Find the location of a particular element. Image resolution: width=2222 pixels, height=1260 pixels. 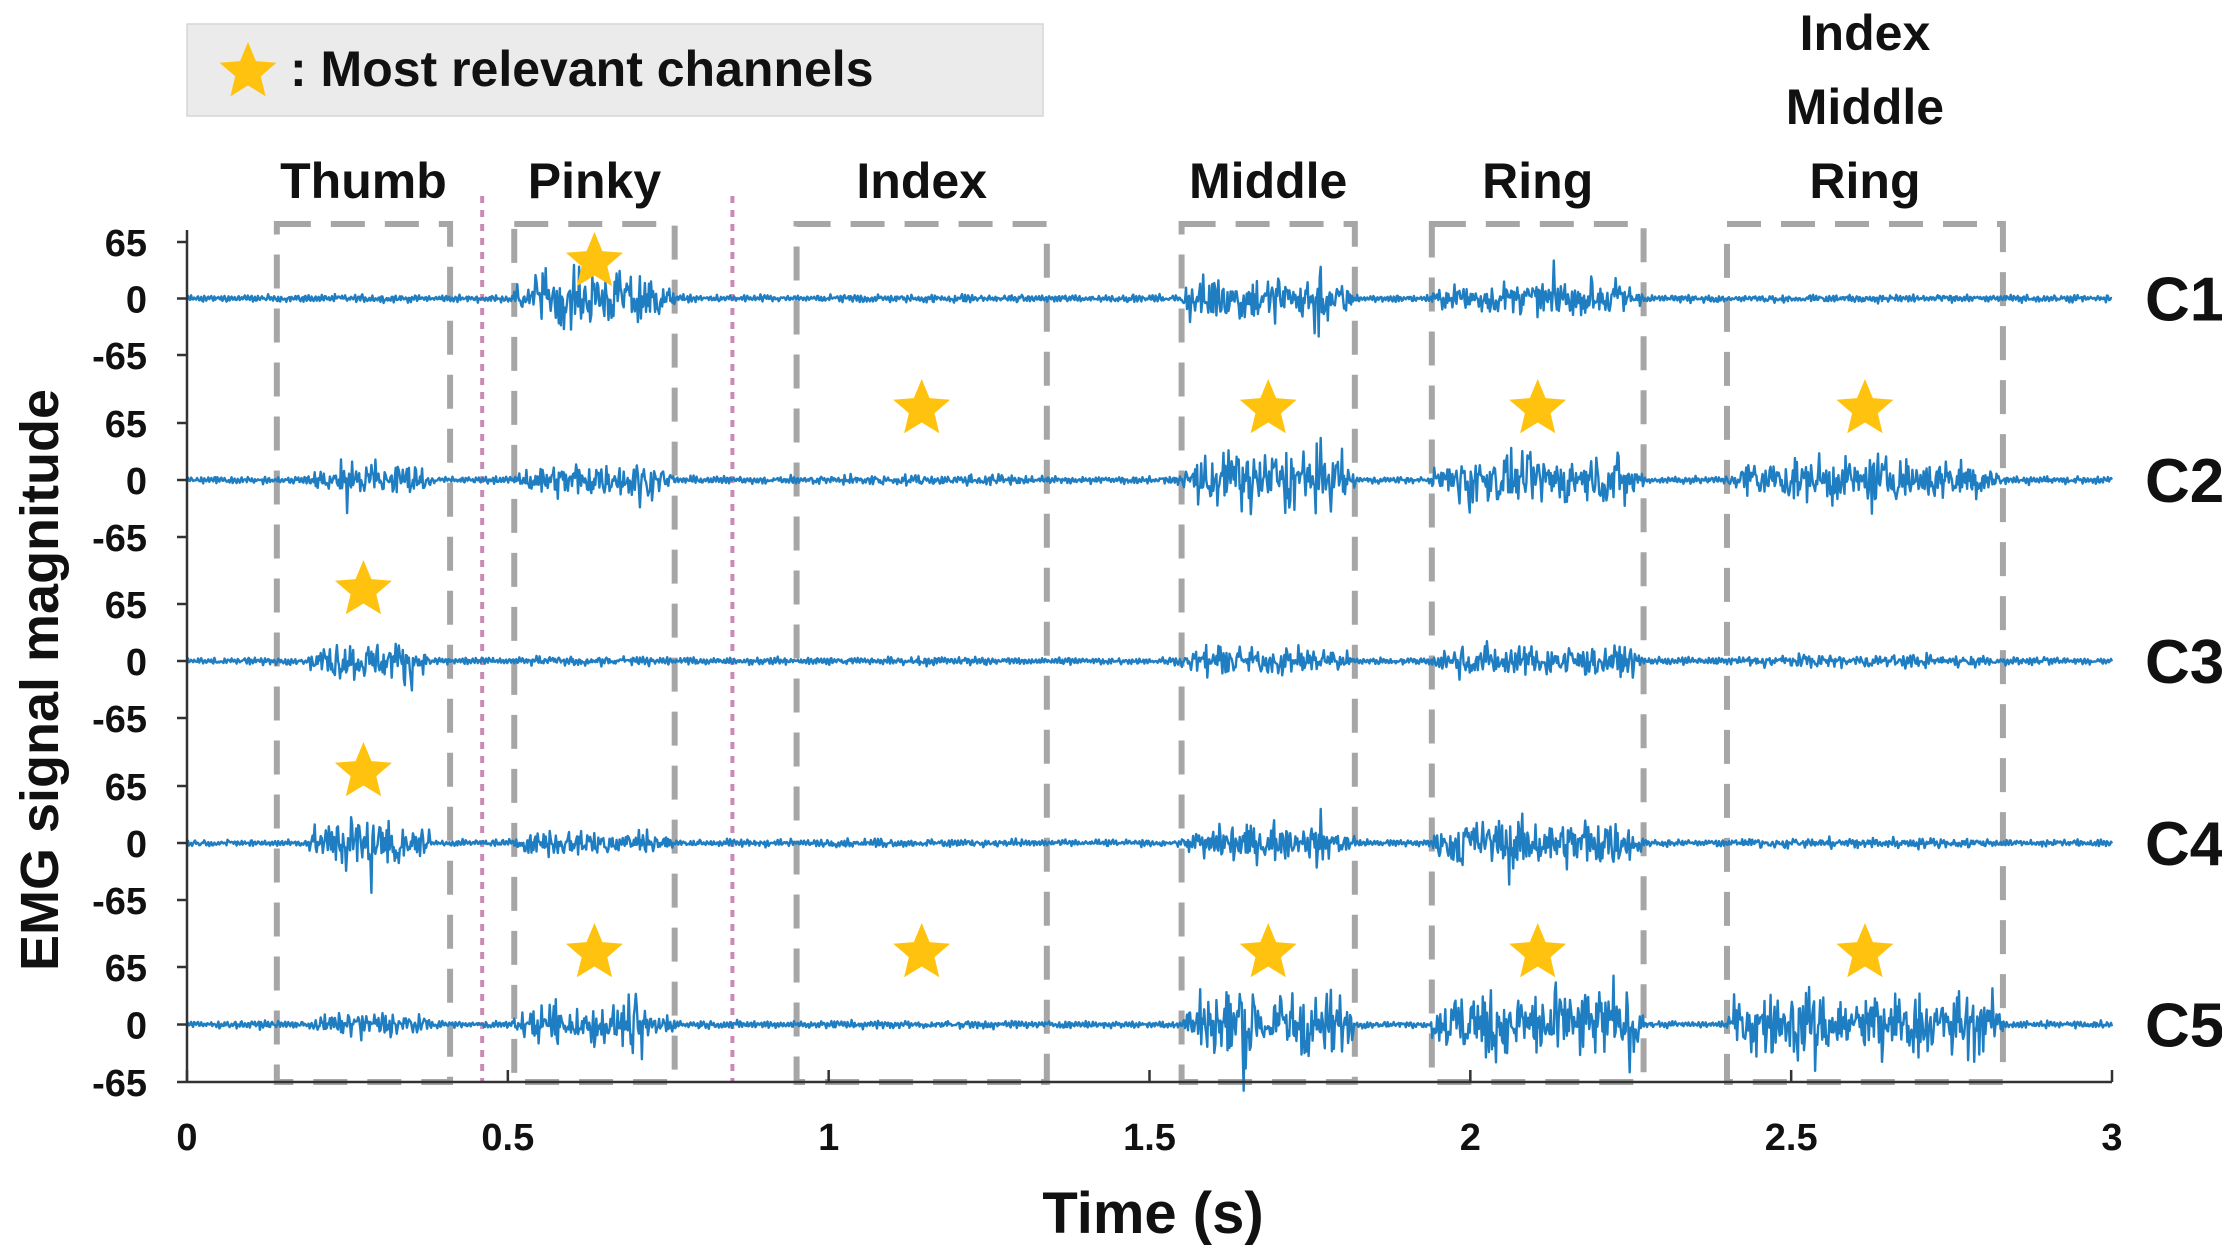

x-tick-label: 2.5 is located at coordinates (1791, 1138).